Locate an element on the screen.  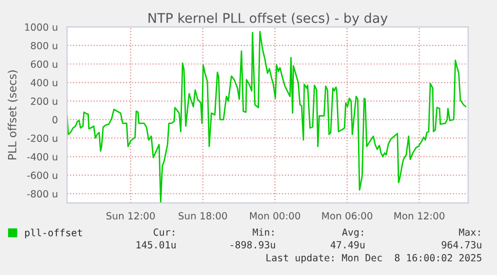
text: 145.01u is located at coordinates (156, 244).